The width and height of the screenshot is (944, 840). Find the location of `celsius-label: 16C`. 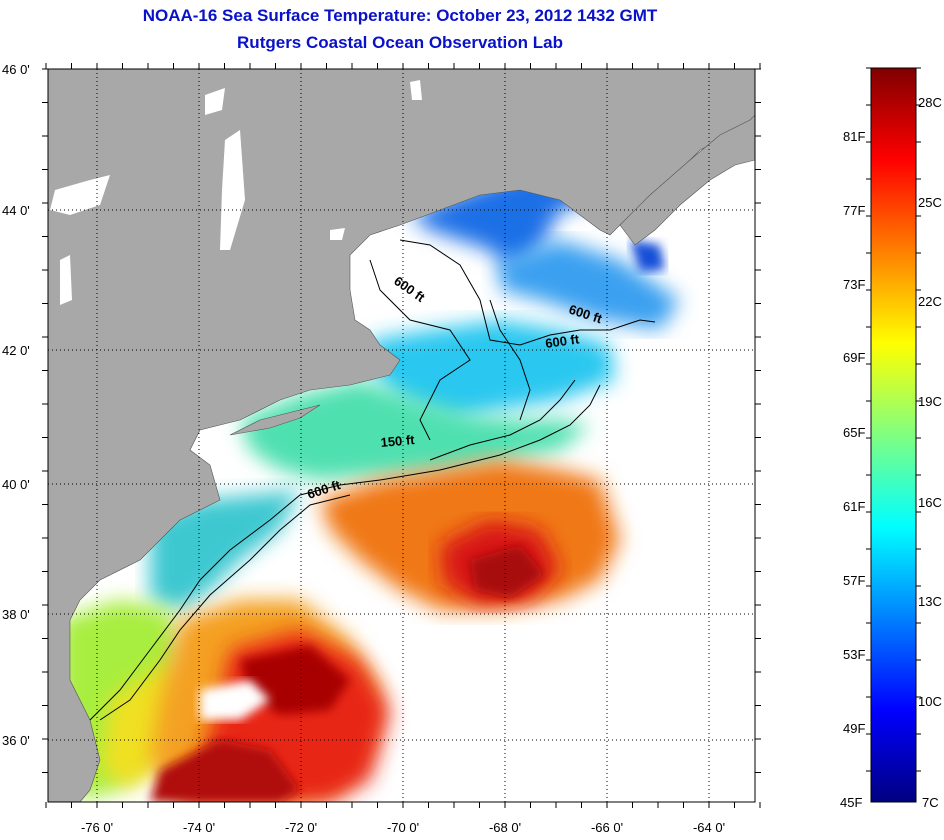

celsius-label: 16C is located at coordinates (930, 502).